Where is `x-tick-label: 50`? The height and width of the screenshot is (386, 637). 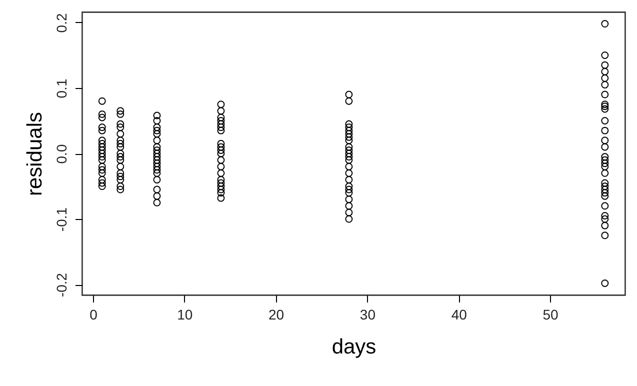
x-tick-label: 50 is located at coordinates (550, 314).